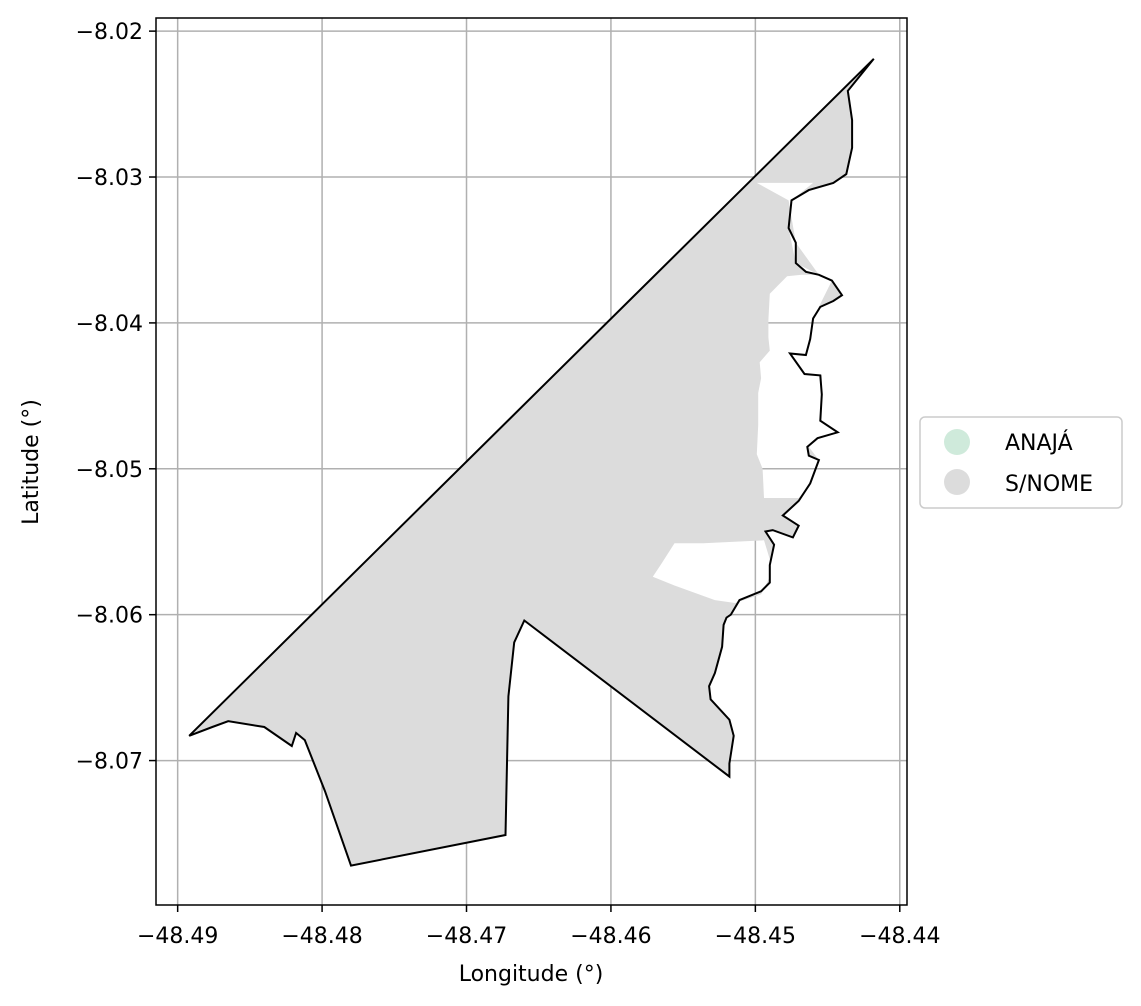 This screenshot has width=1141, height=1006. What do you see at coordinates (109, 178) in the screenshot?
I see `y-tick-label: −8.03` at bounding box center [109, 178].